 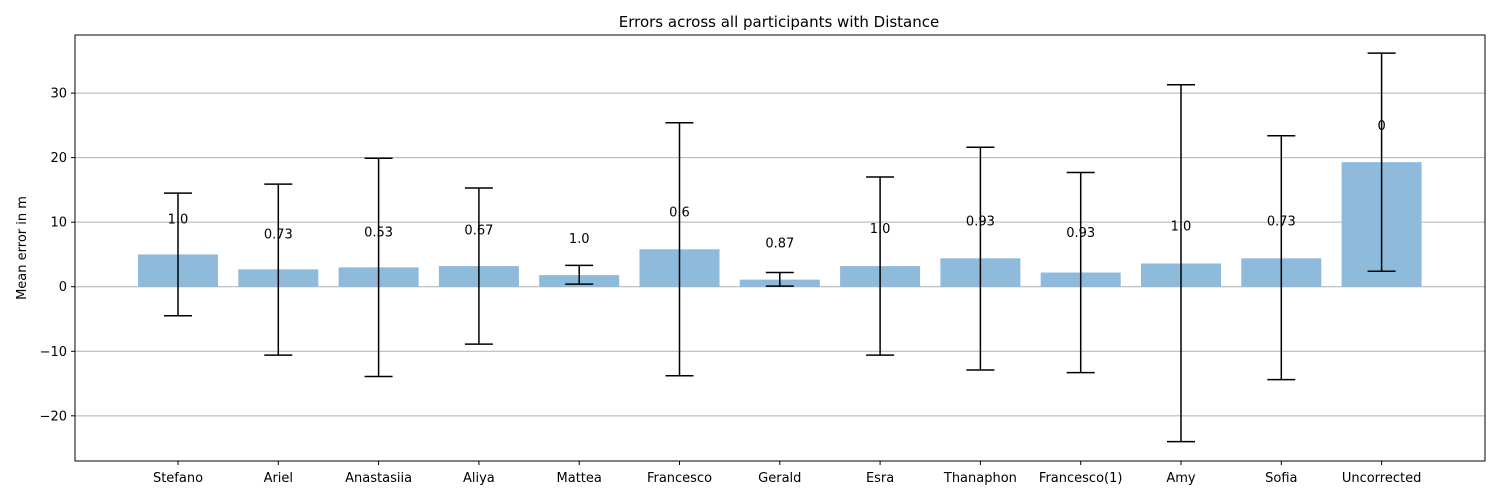 What do you see at coordinates (1181, 478) in the screenshot?
I see `x-tick-label: Amy` at bounding box center [1181, 478].